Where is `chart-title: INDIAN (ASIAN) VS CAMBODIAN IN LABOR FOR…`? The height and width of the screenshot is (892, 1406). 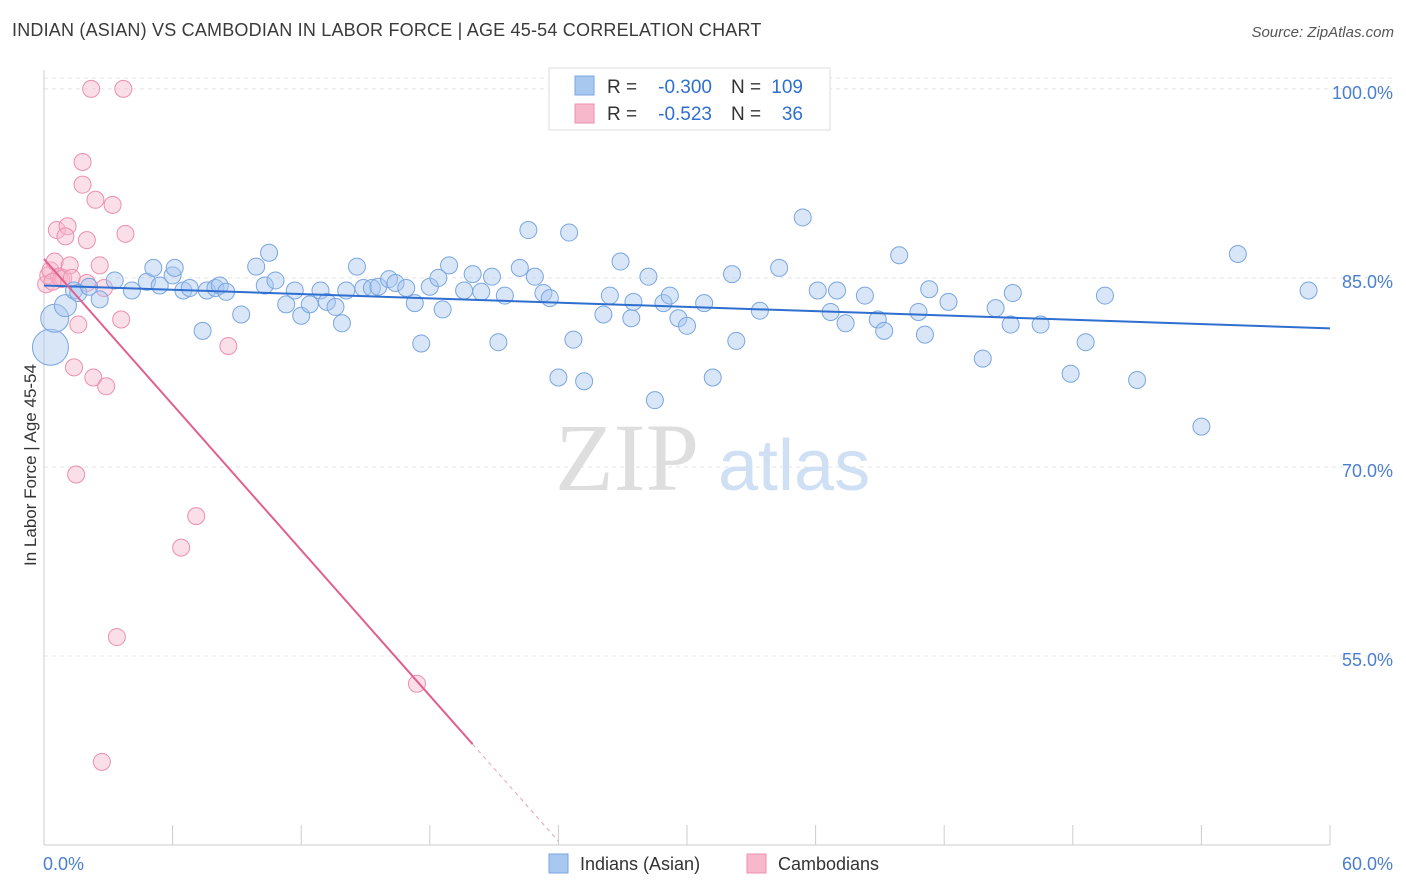
chart-title: INDIAN (ASIAN) VS CAMBODIAN IN LABOR FOR… is located at coordinates (387, 30).